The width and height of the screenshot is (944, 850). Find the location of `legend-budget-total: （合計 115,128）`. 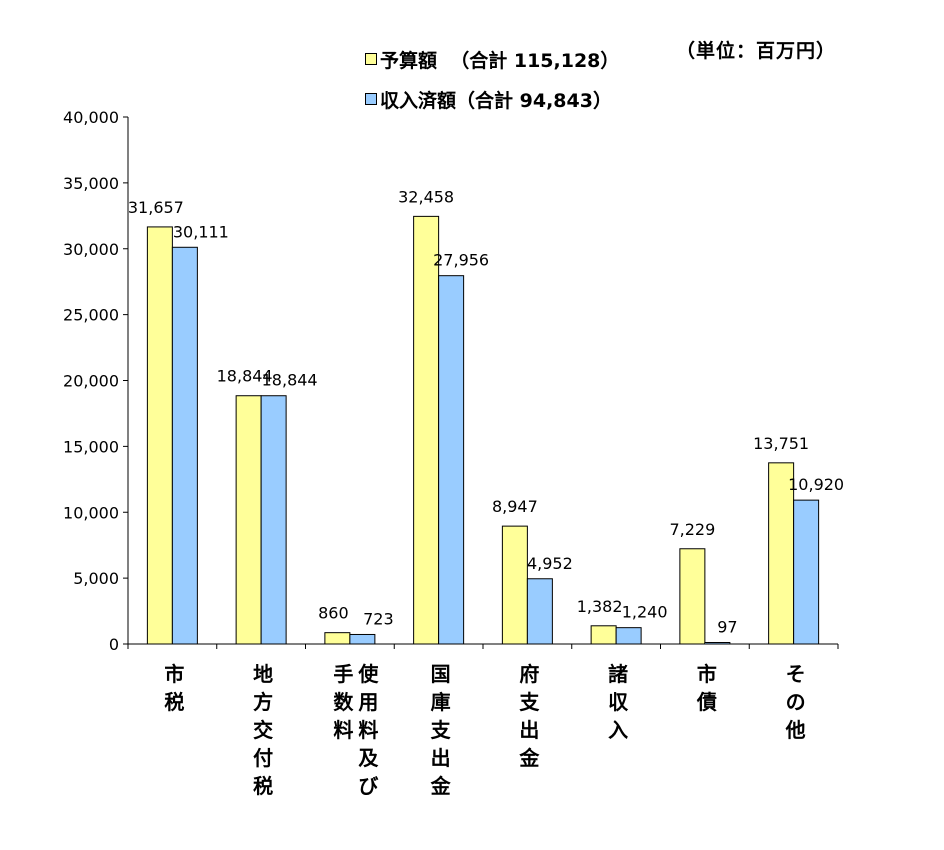

legend-budget-total: （合計 115,128） is located at coordinates (535, 61).